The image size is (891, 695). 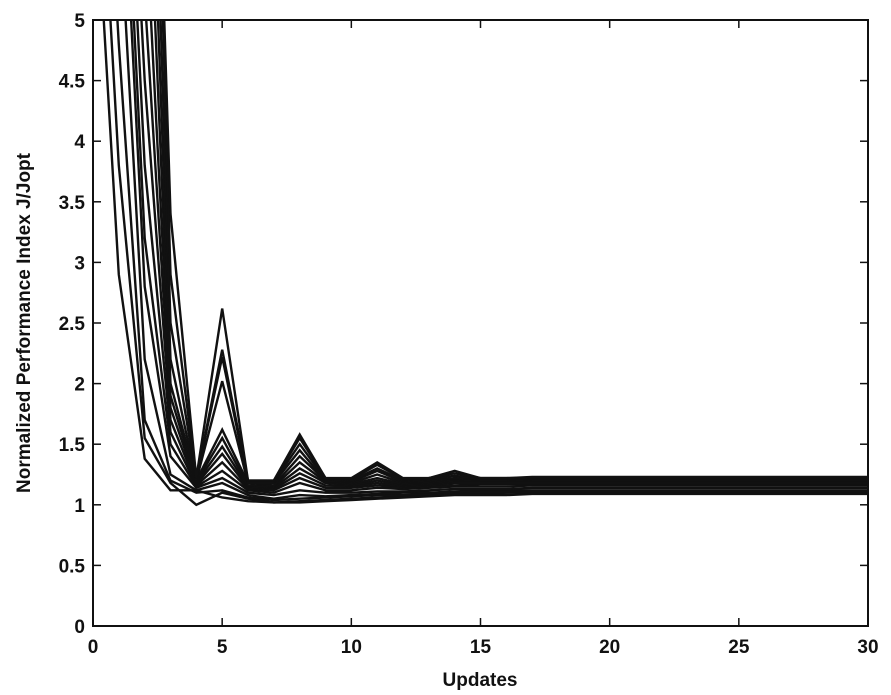 What do you see at coordinates (93, 647) in the screenshot?
I see `x-tick-label: 0` at bounding box center [93, 647].